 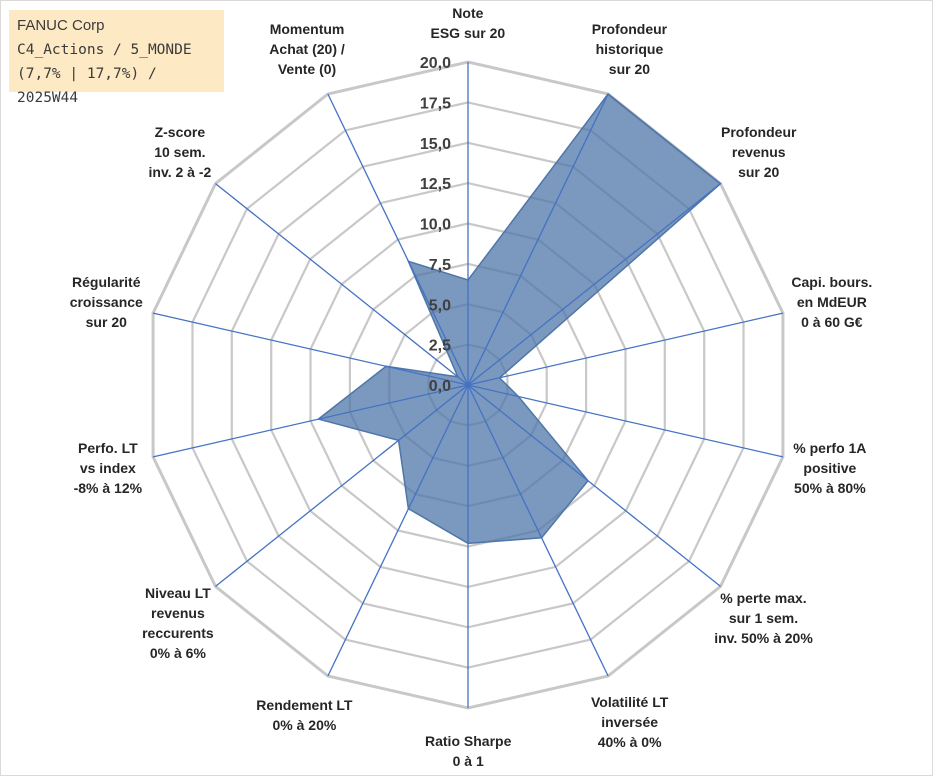 What do you see at coordinates (468, 741) in the screenshot?
I see `axis-label-line: Ratio Sharpe` at bounding box center [468, 741].